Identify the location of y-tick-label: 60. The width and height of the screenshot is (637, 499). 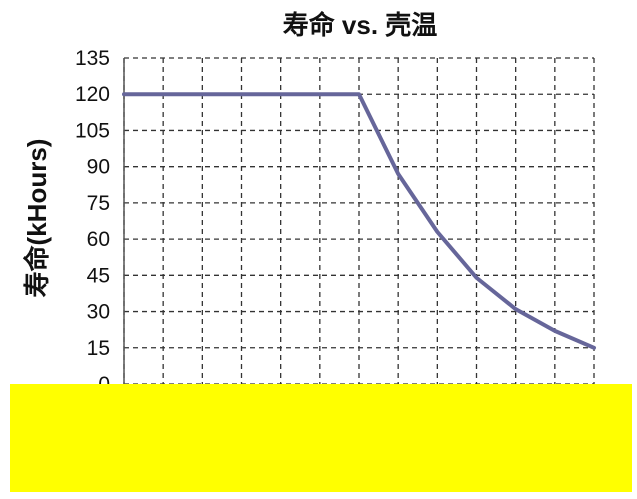
(98, 239).